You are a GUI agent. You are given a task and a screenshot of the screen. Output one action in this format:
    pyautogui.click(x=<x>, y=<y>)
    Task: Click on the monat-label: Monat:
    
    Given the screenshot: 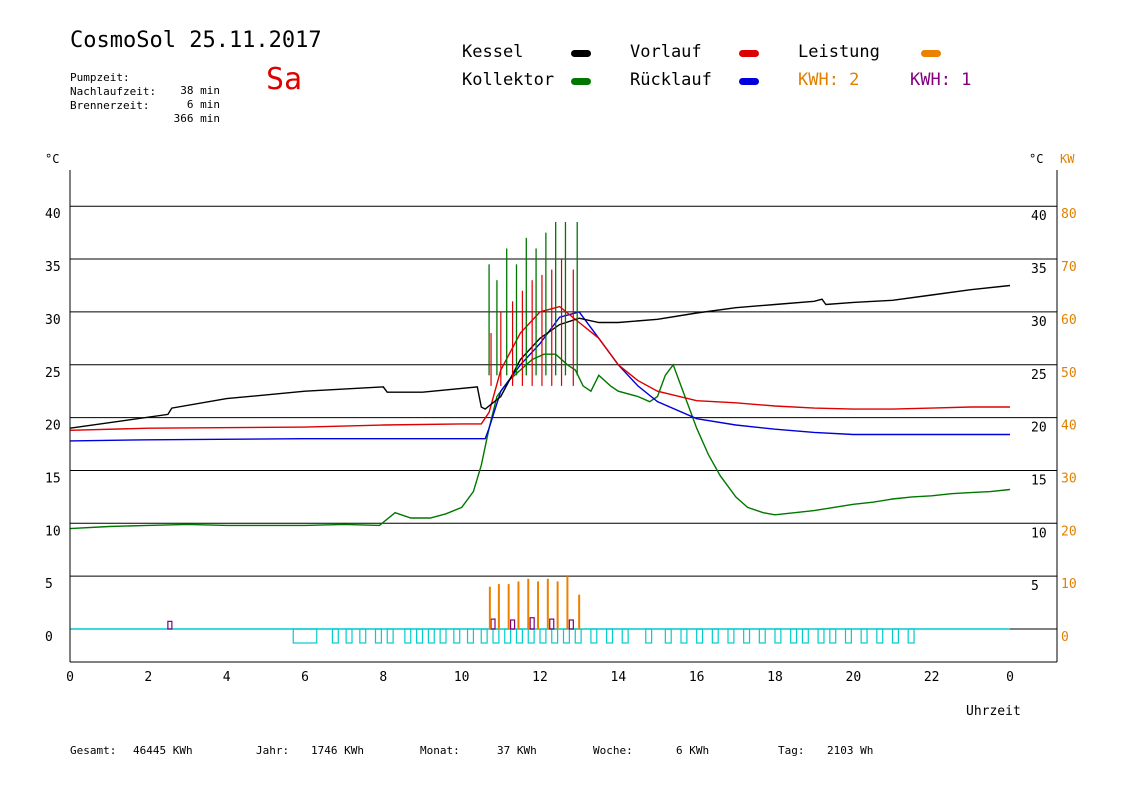 What is the action you would take?
    pyautogui.click(x=440, y=750)
    